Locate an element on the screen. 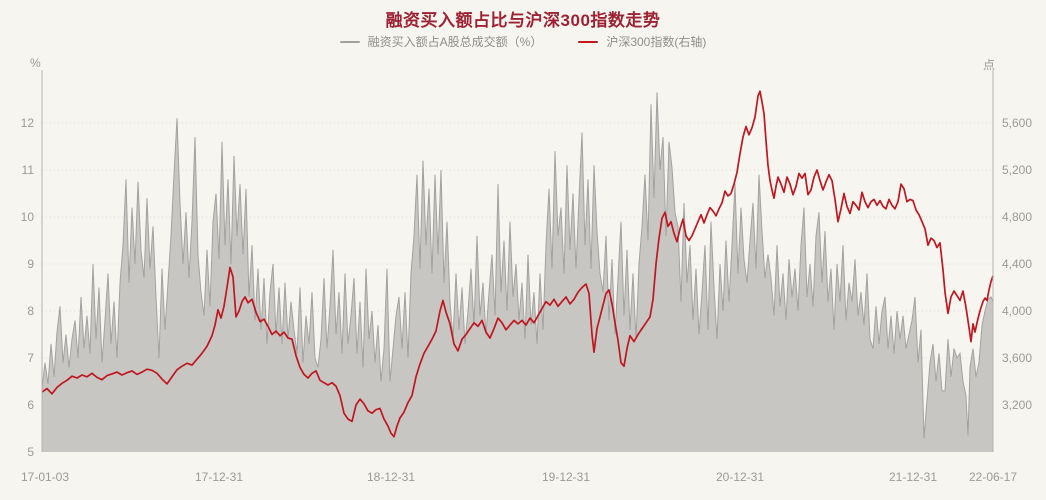  left-axis-tick: 12 is located at coordinates (28, 123).